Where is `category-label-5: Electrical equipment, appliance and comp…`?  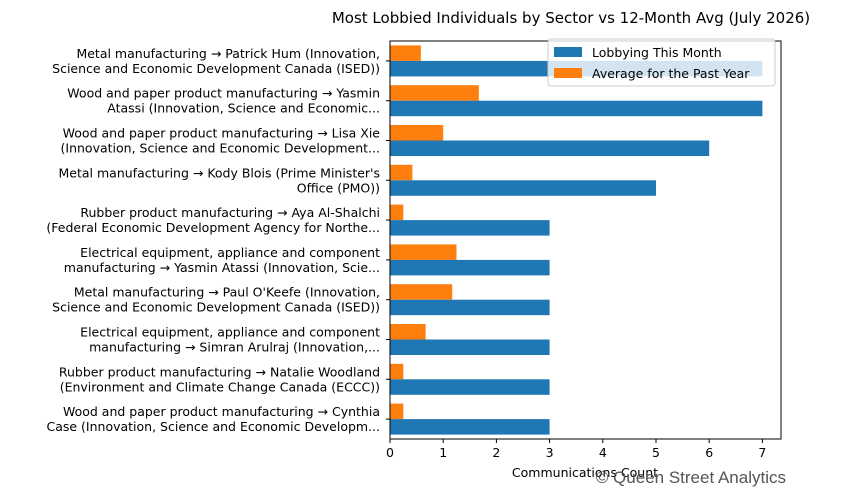 category-label-5: Electrical equipment, appliance and comp… is located at coordinates (222, 260).